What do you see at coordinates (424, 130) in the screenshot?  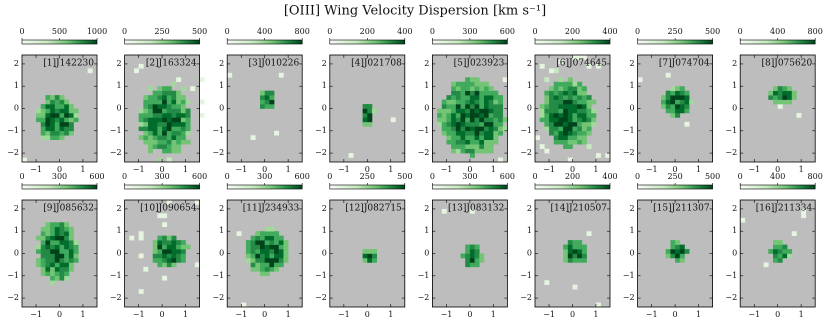 I see `y-tick-label: −1` at bounding box center [424, 130].